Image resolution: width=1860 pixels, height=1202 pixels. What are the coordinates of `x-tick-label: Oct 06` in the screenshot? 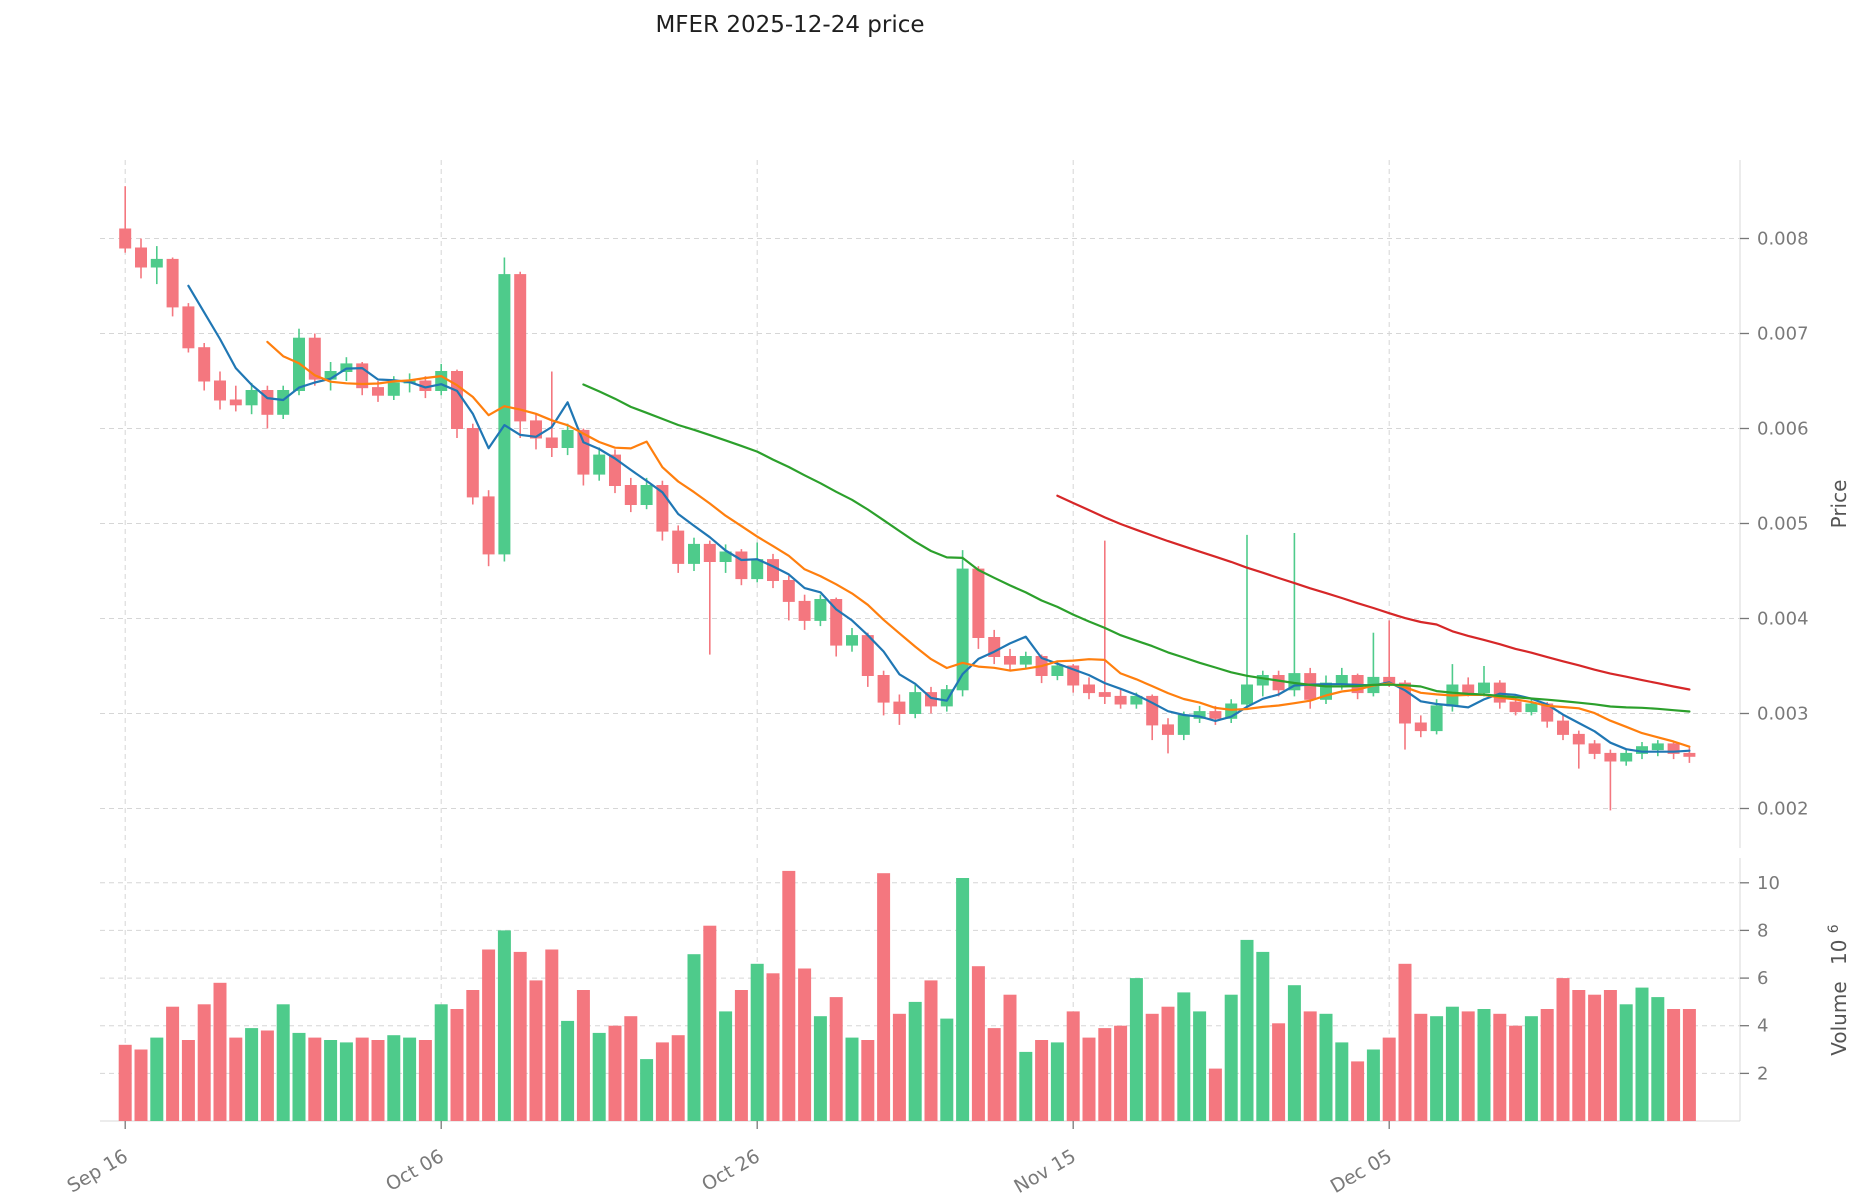 It's located at (415, 1170).